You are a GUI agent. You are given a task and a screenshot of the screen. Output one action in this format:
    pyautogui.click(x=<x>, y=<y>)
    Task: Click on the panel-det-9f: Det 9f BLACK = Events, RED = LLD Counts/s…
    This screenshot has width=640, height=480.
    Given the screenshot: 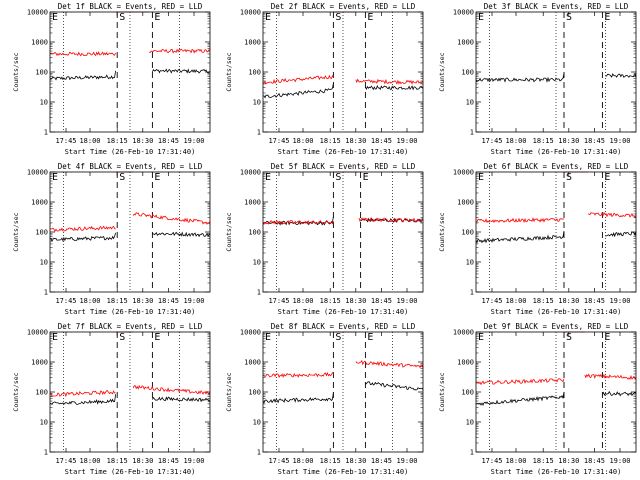 What is the action you would take?
    pyautogui.click(x=537, y=399)
    